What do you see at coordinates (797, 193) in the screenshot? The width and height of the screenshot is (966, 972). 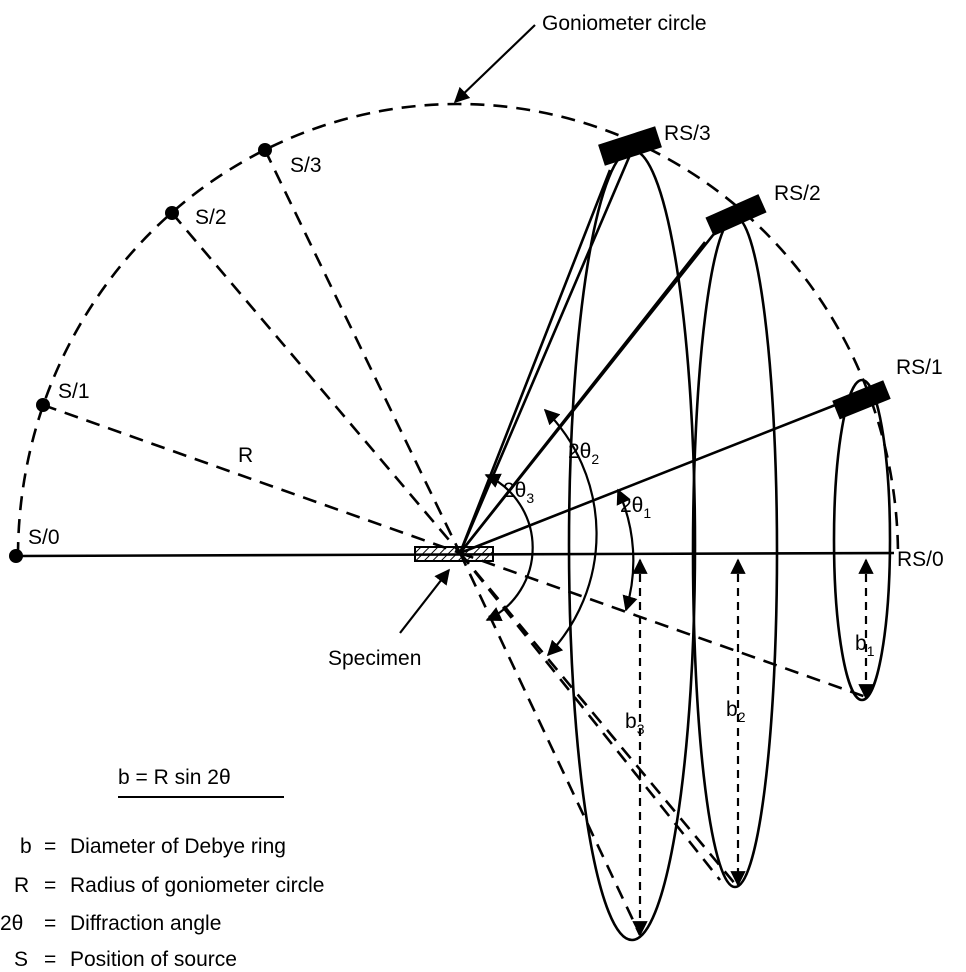 I see `receiver-label-rs2: RS/2` at bounding box center [797, 193].